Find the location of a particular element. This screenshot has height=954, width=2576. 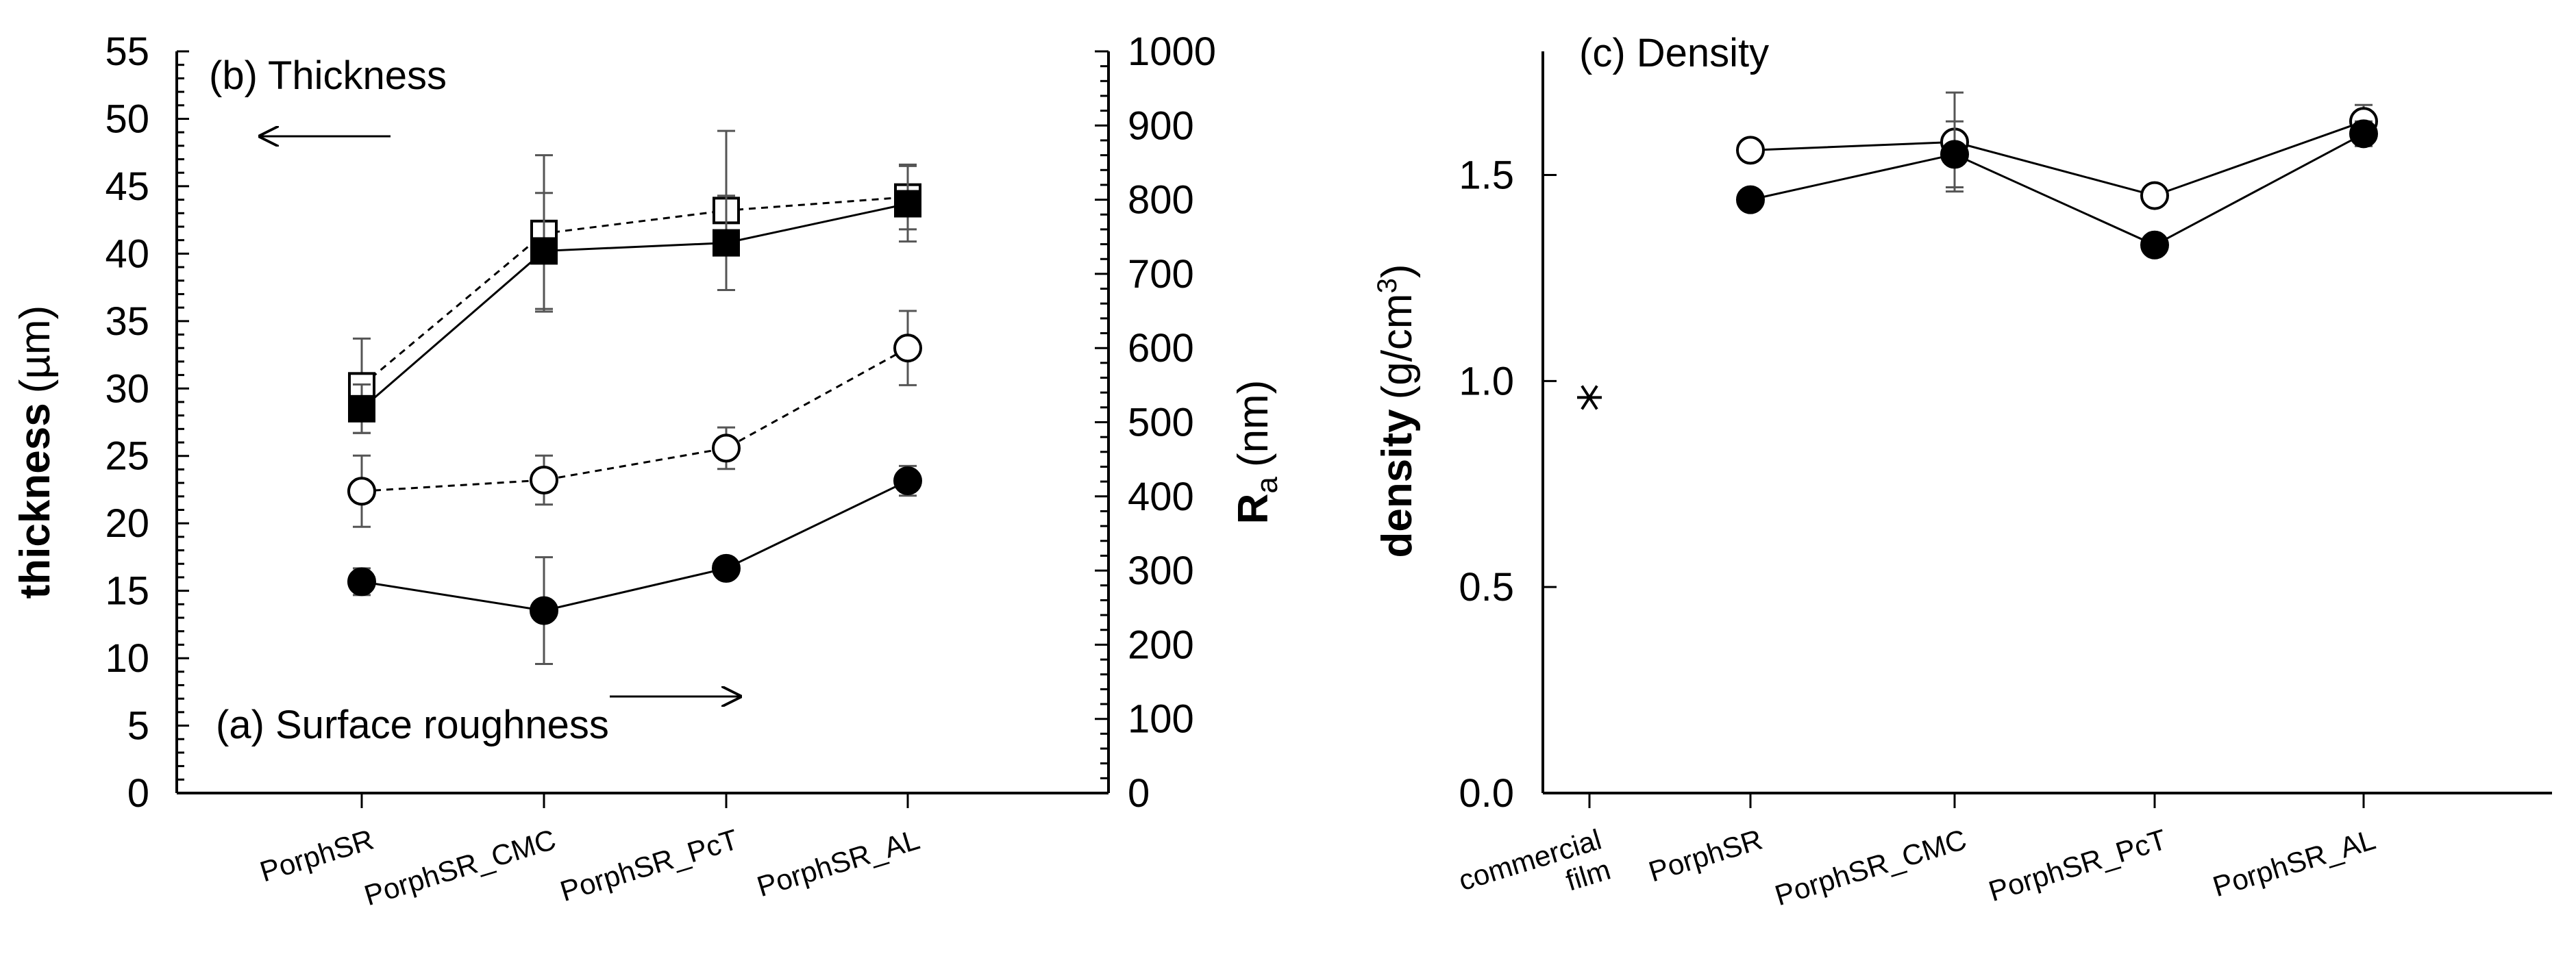

left-tick-label: 50 is located at coordinates (127, 119).